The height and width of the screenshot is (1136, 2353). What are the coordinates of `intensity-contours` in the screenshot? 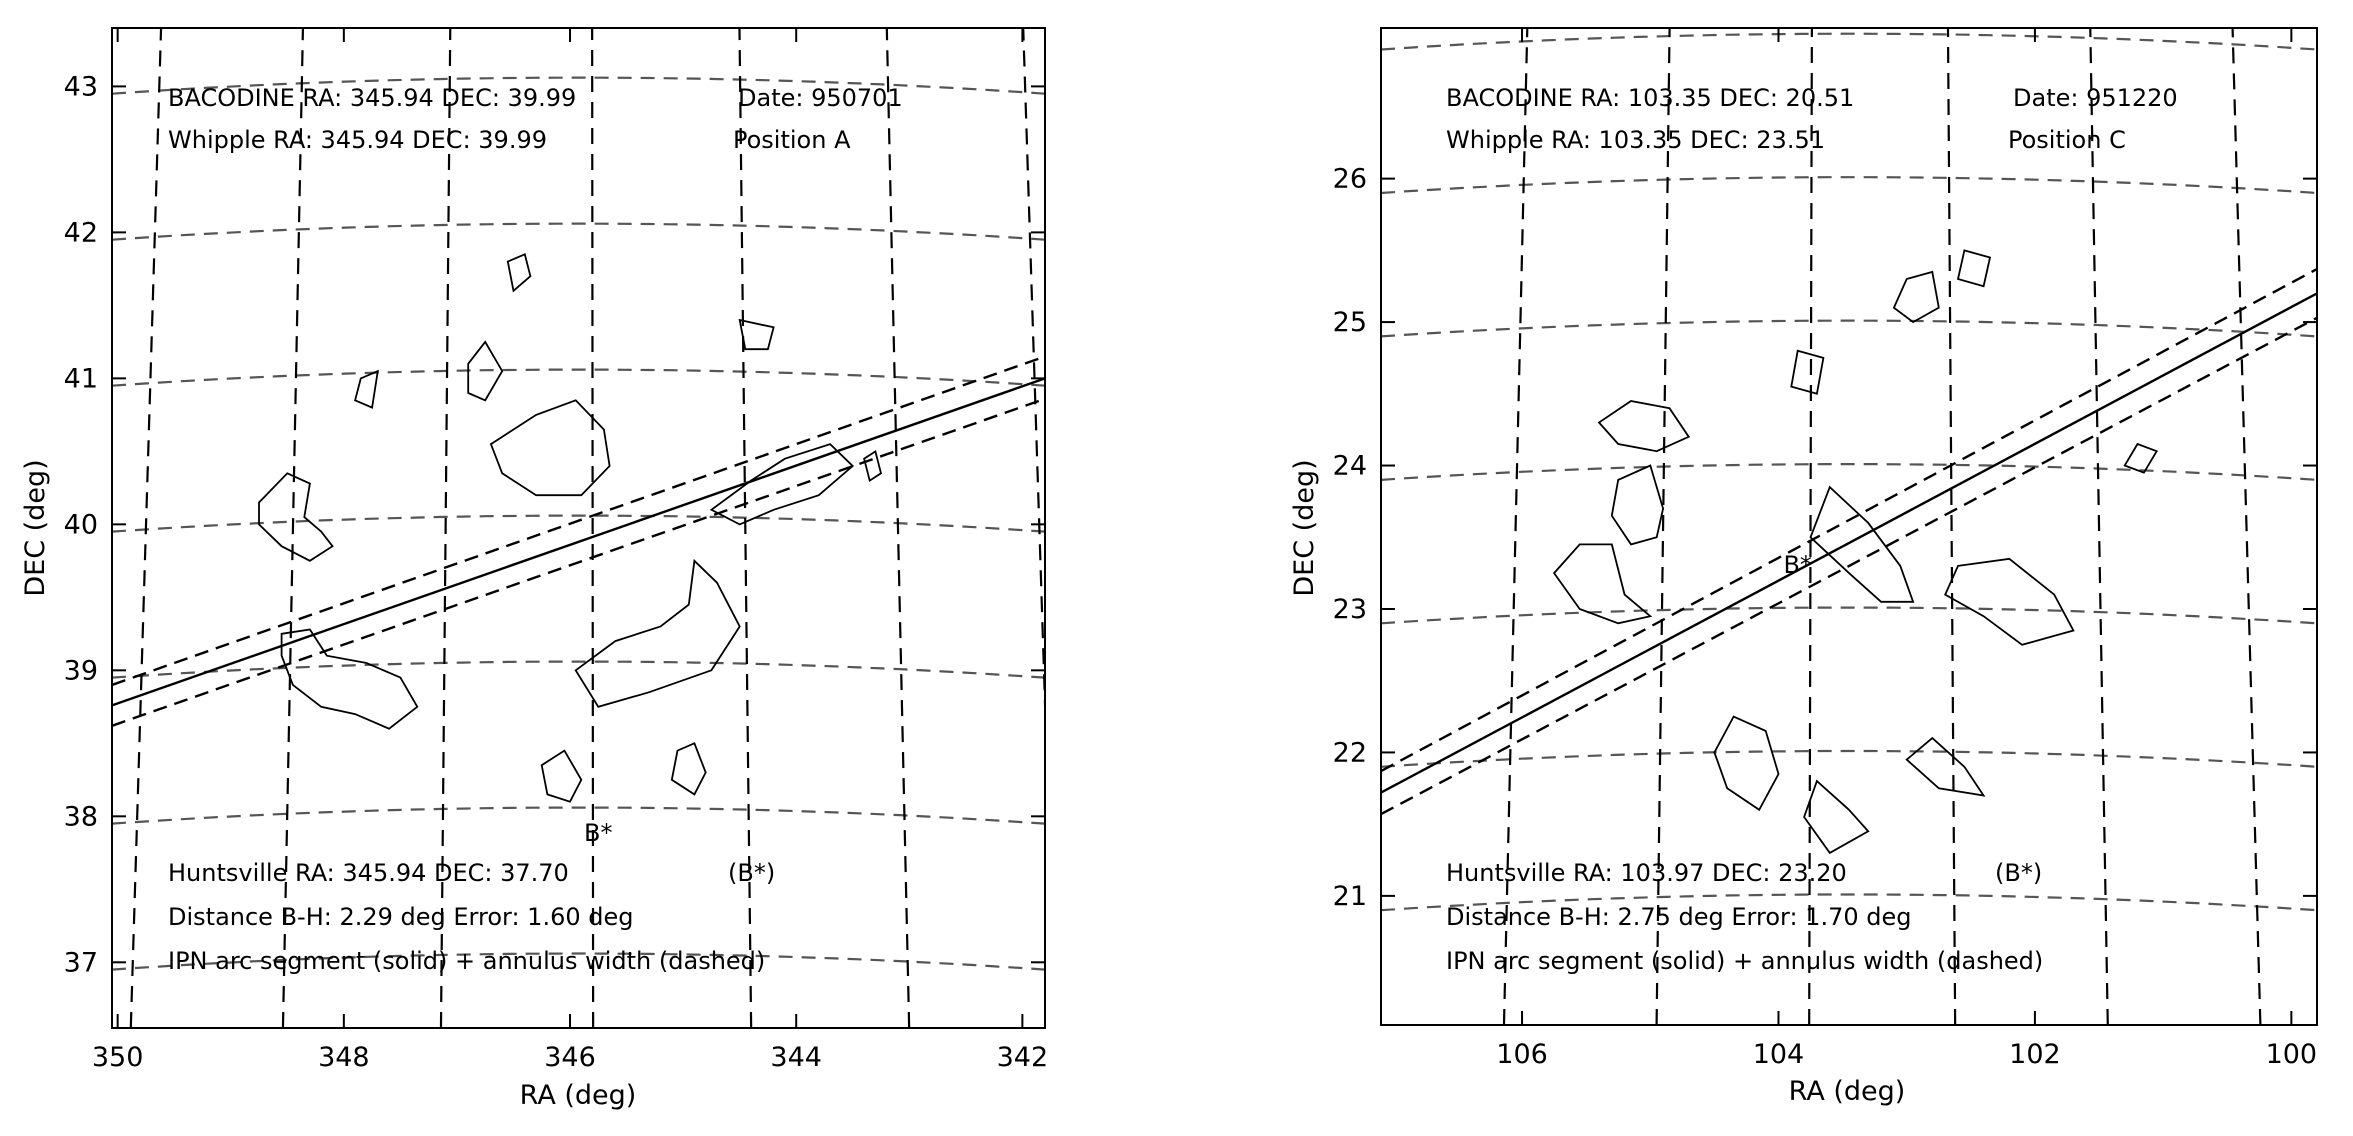 It's located at (1855, 552).